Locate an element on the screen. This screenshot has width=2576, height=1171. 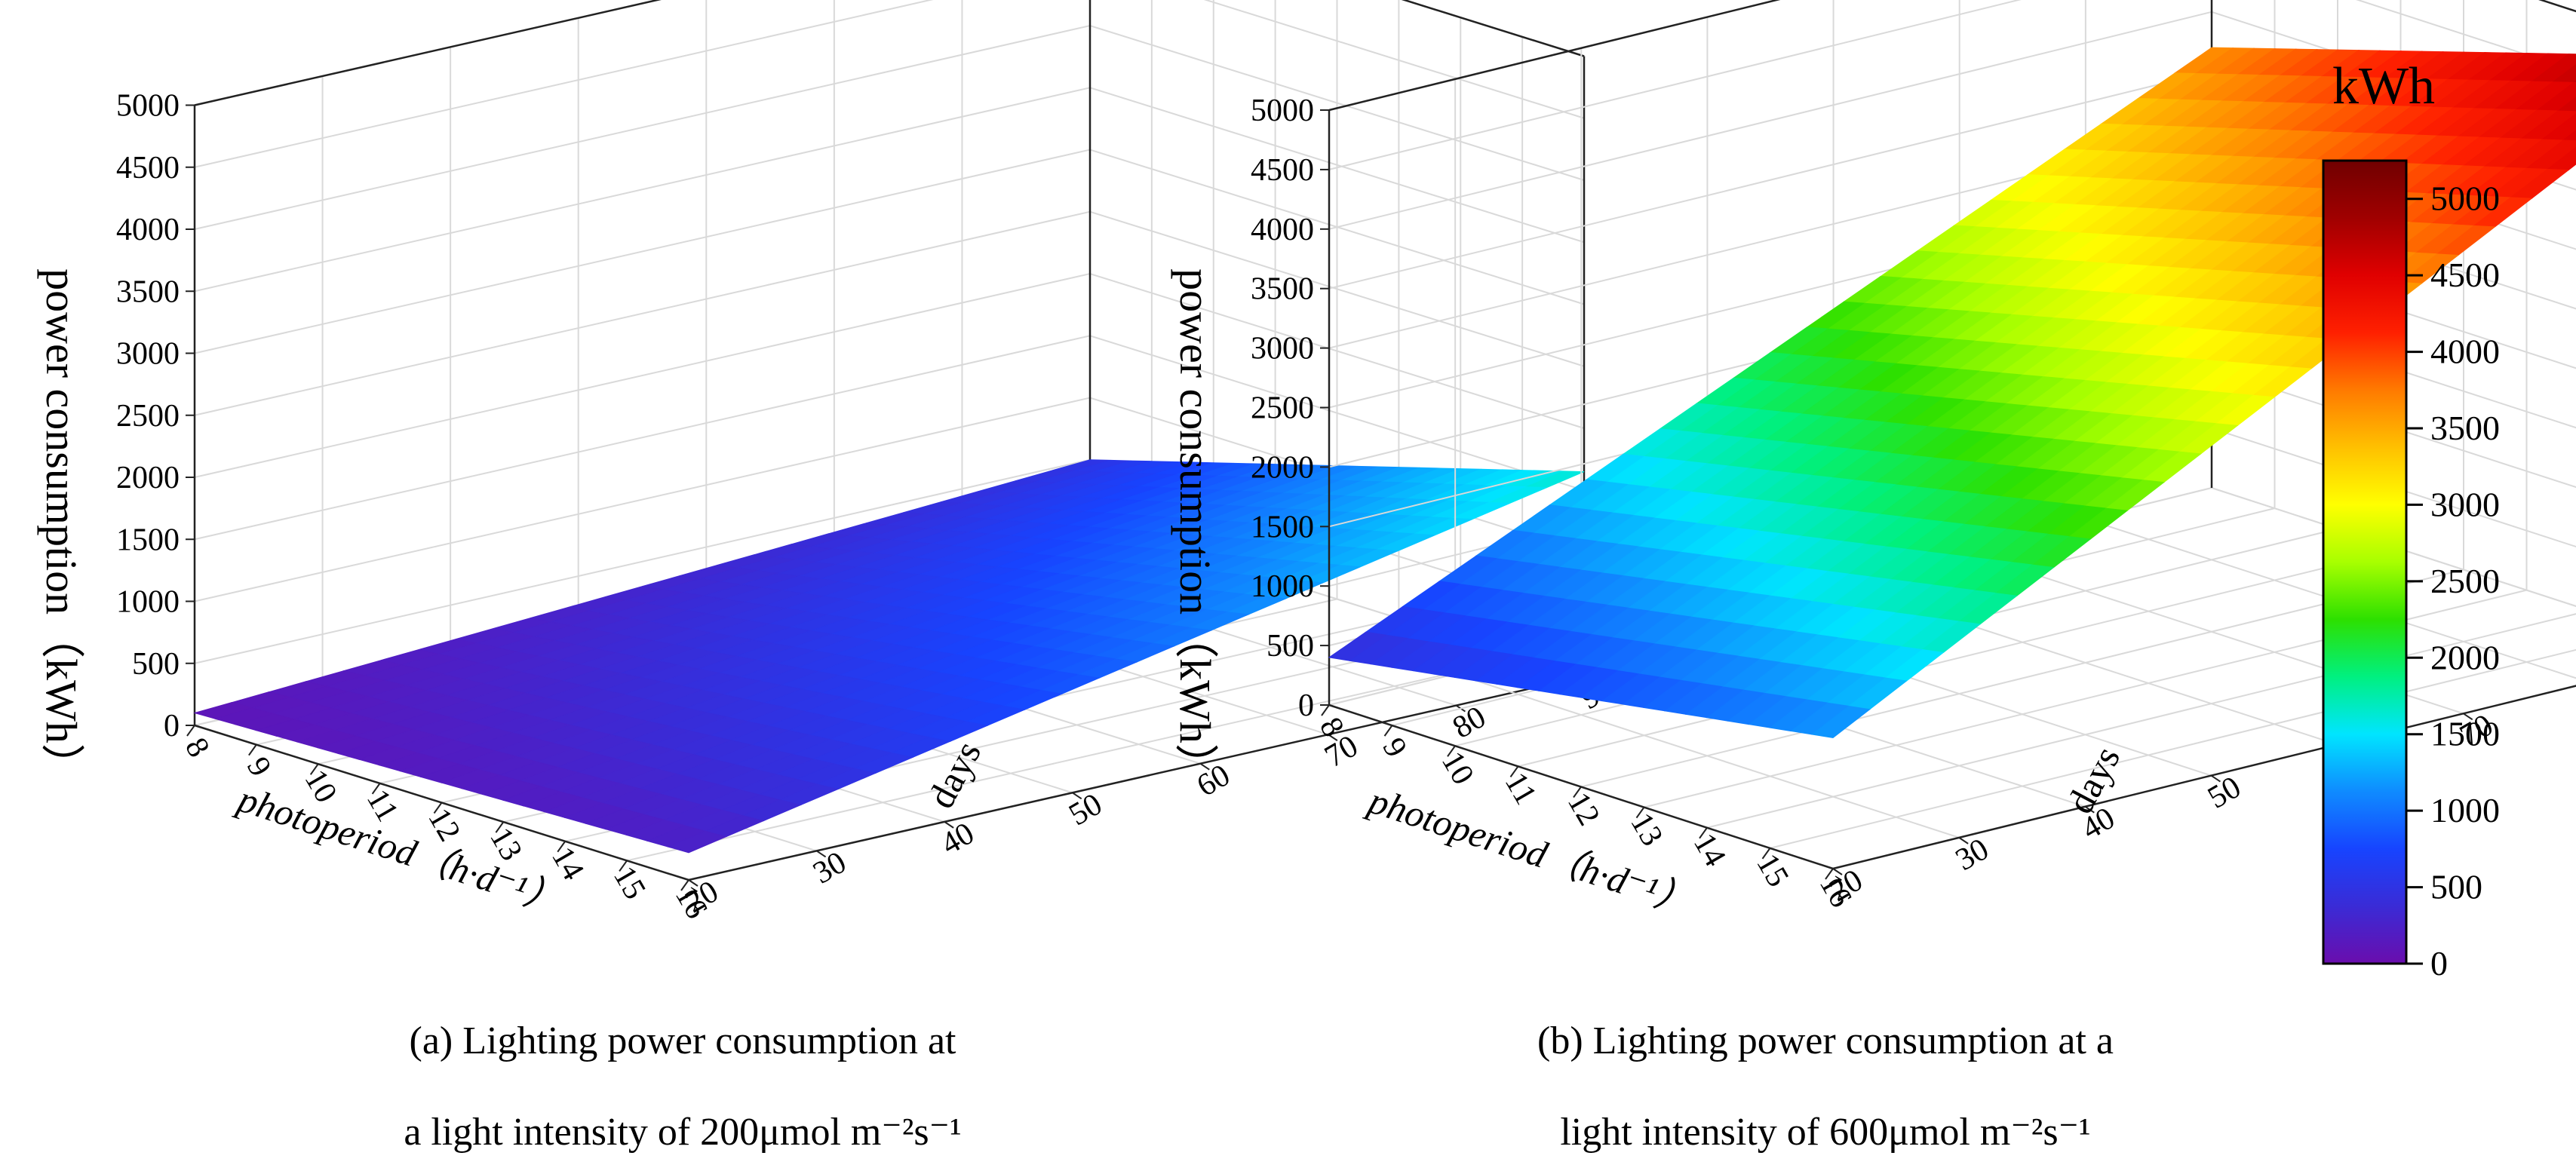
z-tick-label: 2500 is located at coordinates (1282, 408).